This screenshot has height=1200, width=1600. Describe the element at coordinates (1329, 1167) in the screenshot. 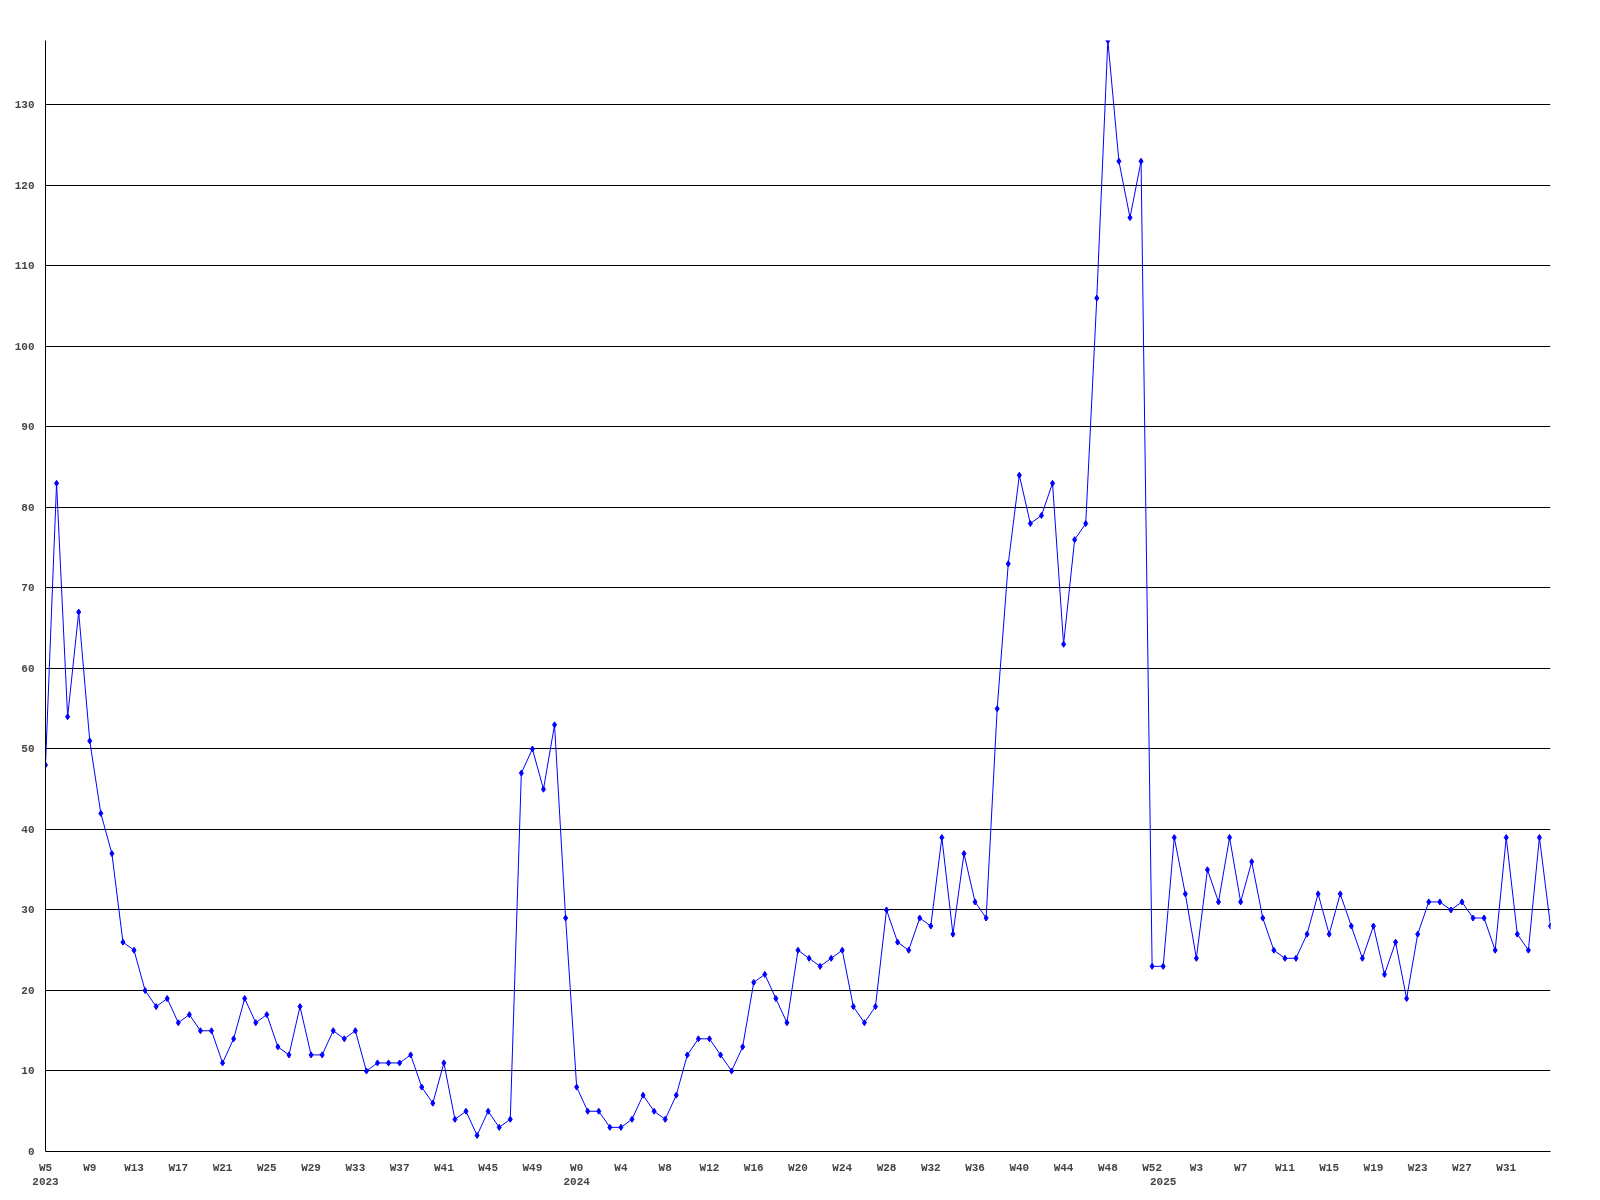

I see `x-tick-label: W15` at that location.